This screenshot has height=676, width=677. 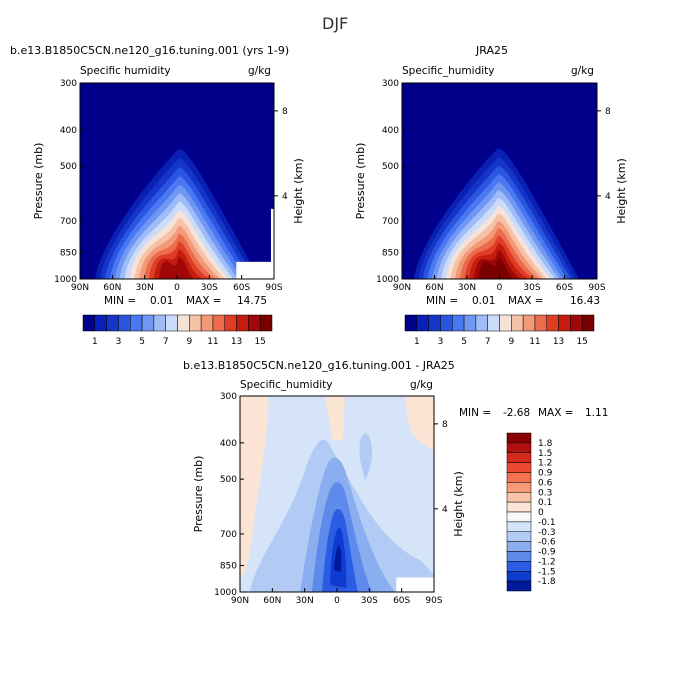 What do you see at coordinates (556, 413) in the screenshot?
I see `panel3-max-label: MAX =` at bounding box center [556, 413].